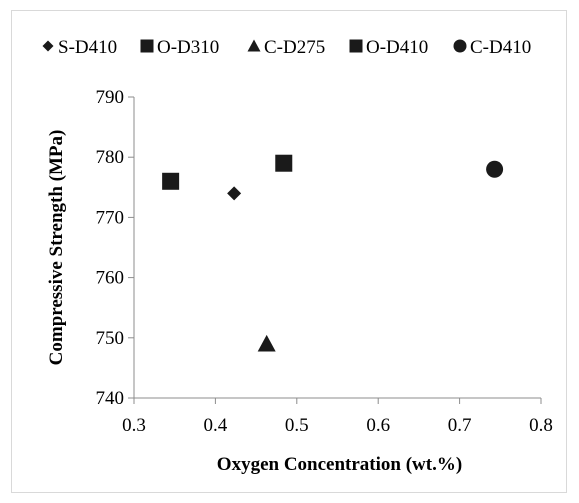 The image size is (579, 503). Describe the element at coordinates (460, 425) in the screenshot. I see `x-tick-label: 0.7` at that location.